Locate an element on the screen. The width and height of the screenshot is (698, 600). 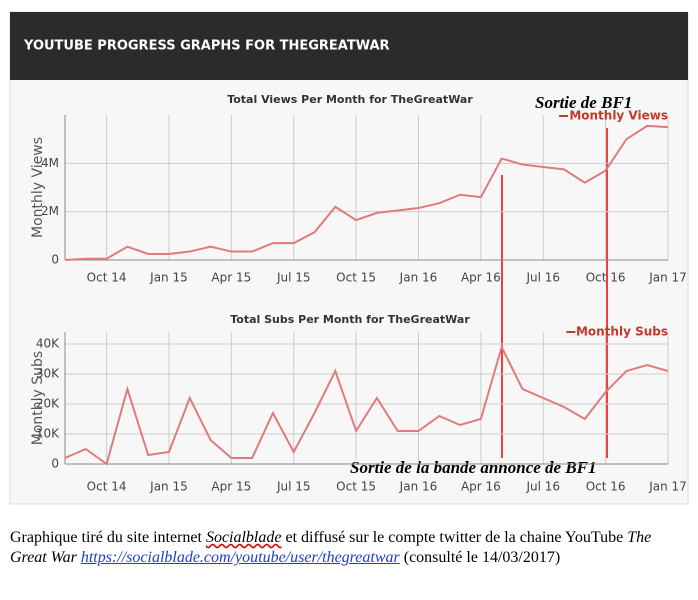
y-axis-label: Monthly Views is located at coordinates (38, 187).